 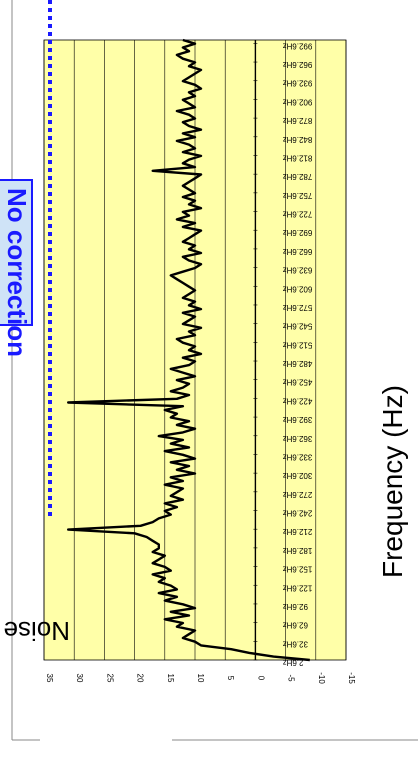 I want to click on x-tick-label: 992.6Hz, so click(x=298, y=45).